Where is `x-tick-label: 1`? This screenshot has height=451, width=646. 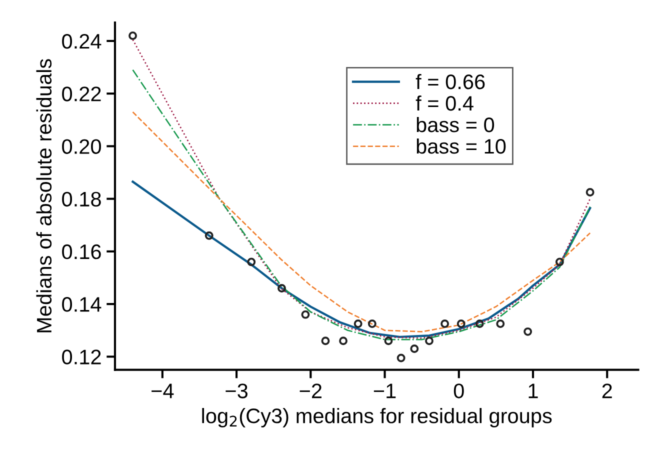 x-tick-label: 1 is located at coordinates (533, 391).